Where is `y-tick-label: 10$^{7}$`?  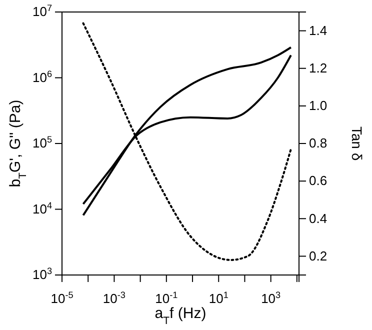
y-tick-label: 10$^{7}$ is located at coordinates (42, 11).